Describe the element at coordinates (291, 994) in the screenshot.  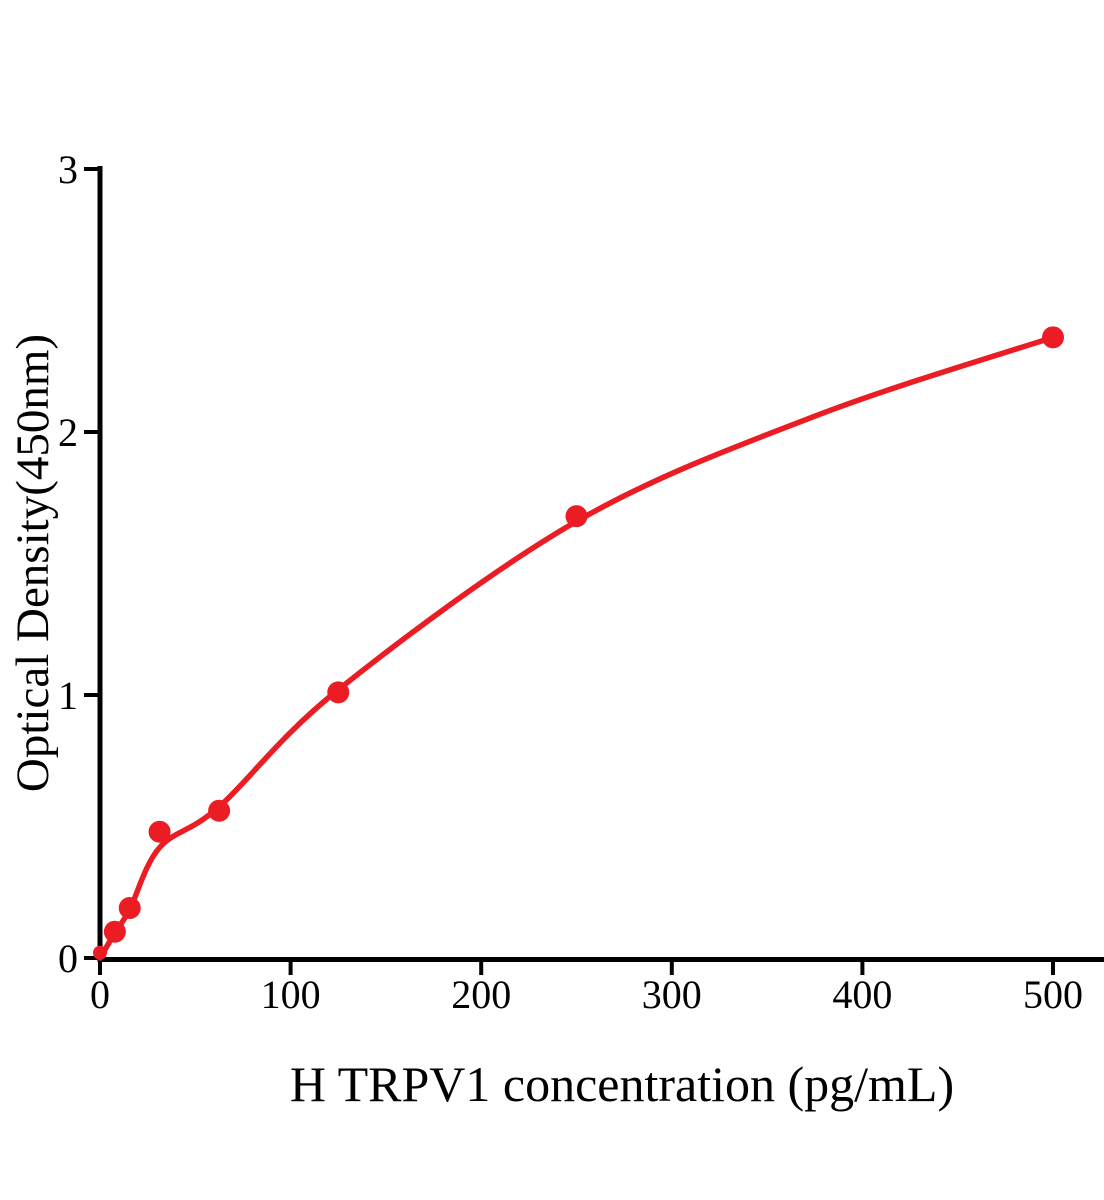
I see `x-axis-tick-label: 100` at that location.